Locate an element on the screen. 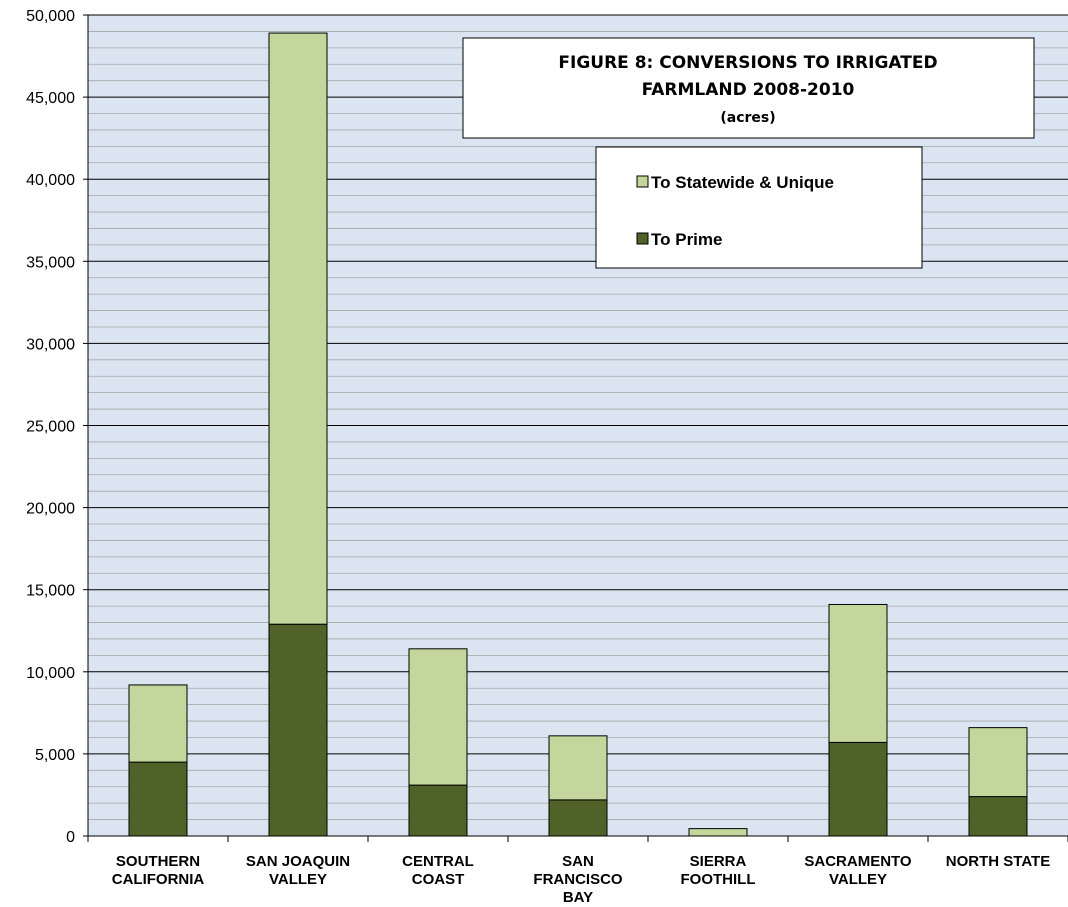 The width and height of the screenshot is (1068, 907). y-tick-label: 10,000 is located at coordinates (50, 673).